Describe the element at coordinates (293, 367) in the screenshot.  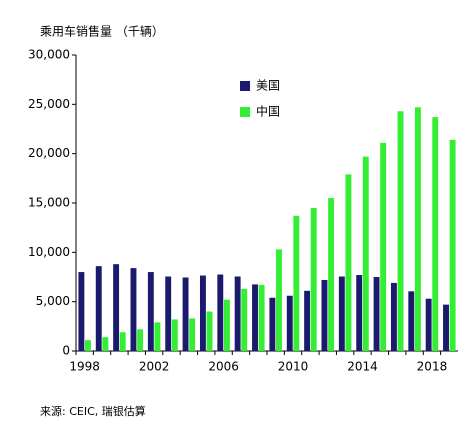
I see `x-tick-label: 2010` at that location.